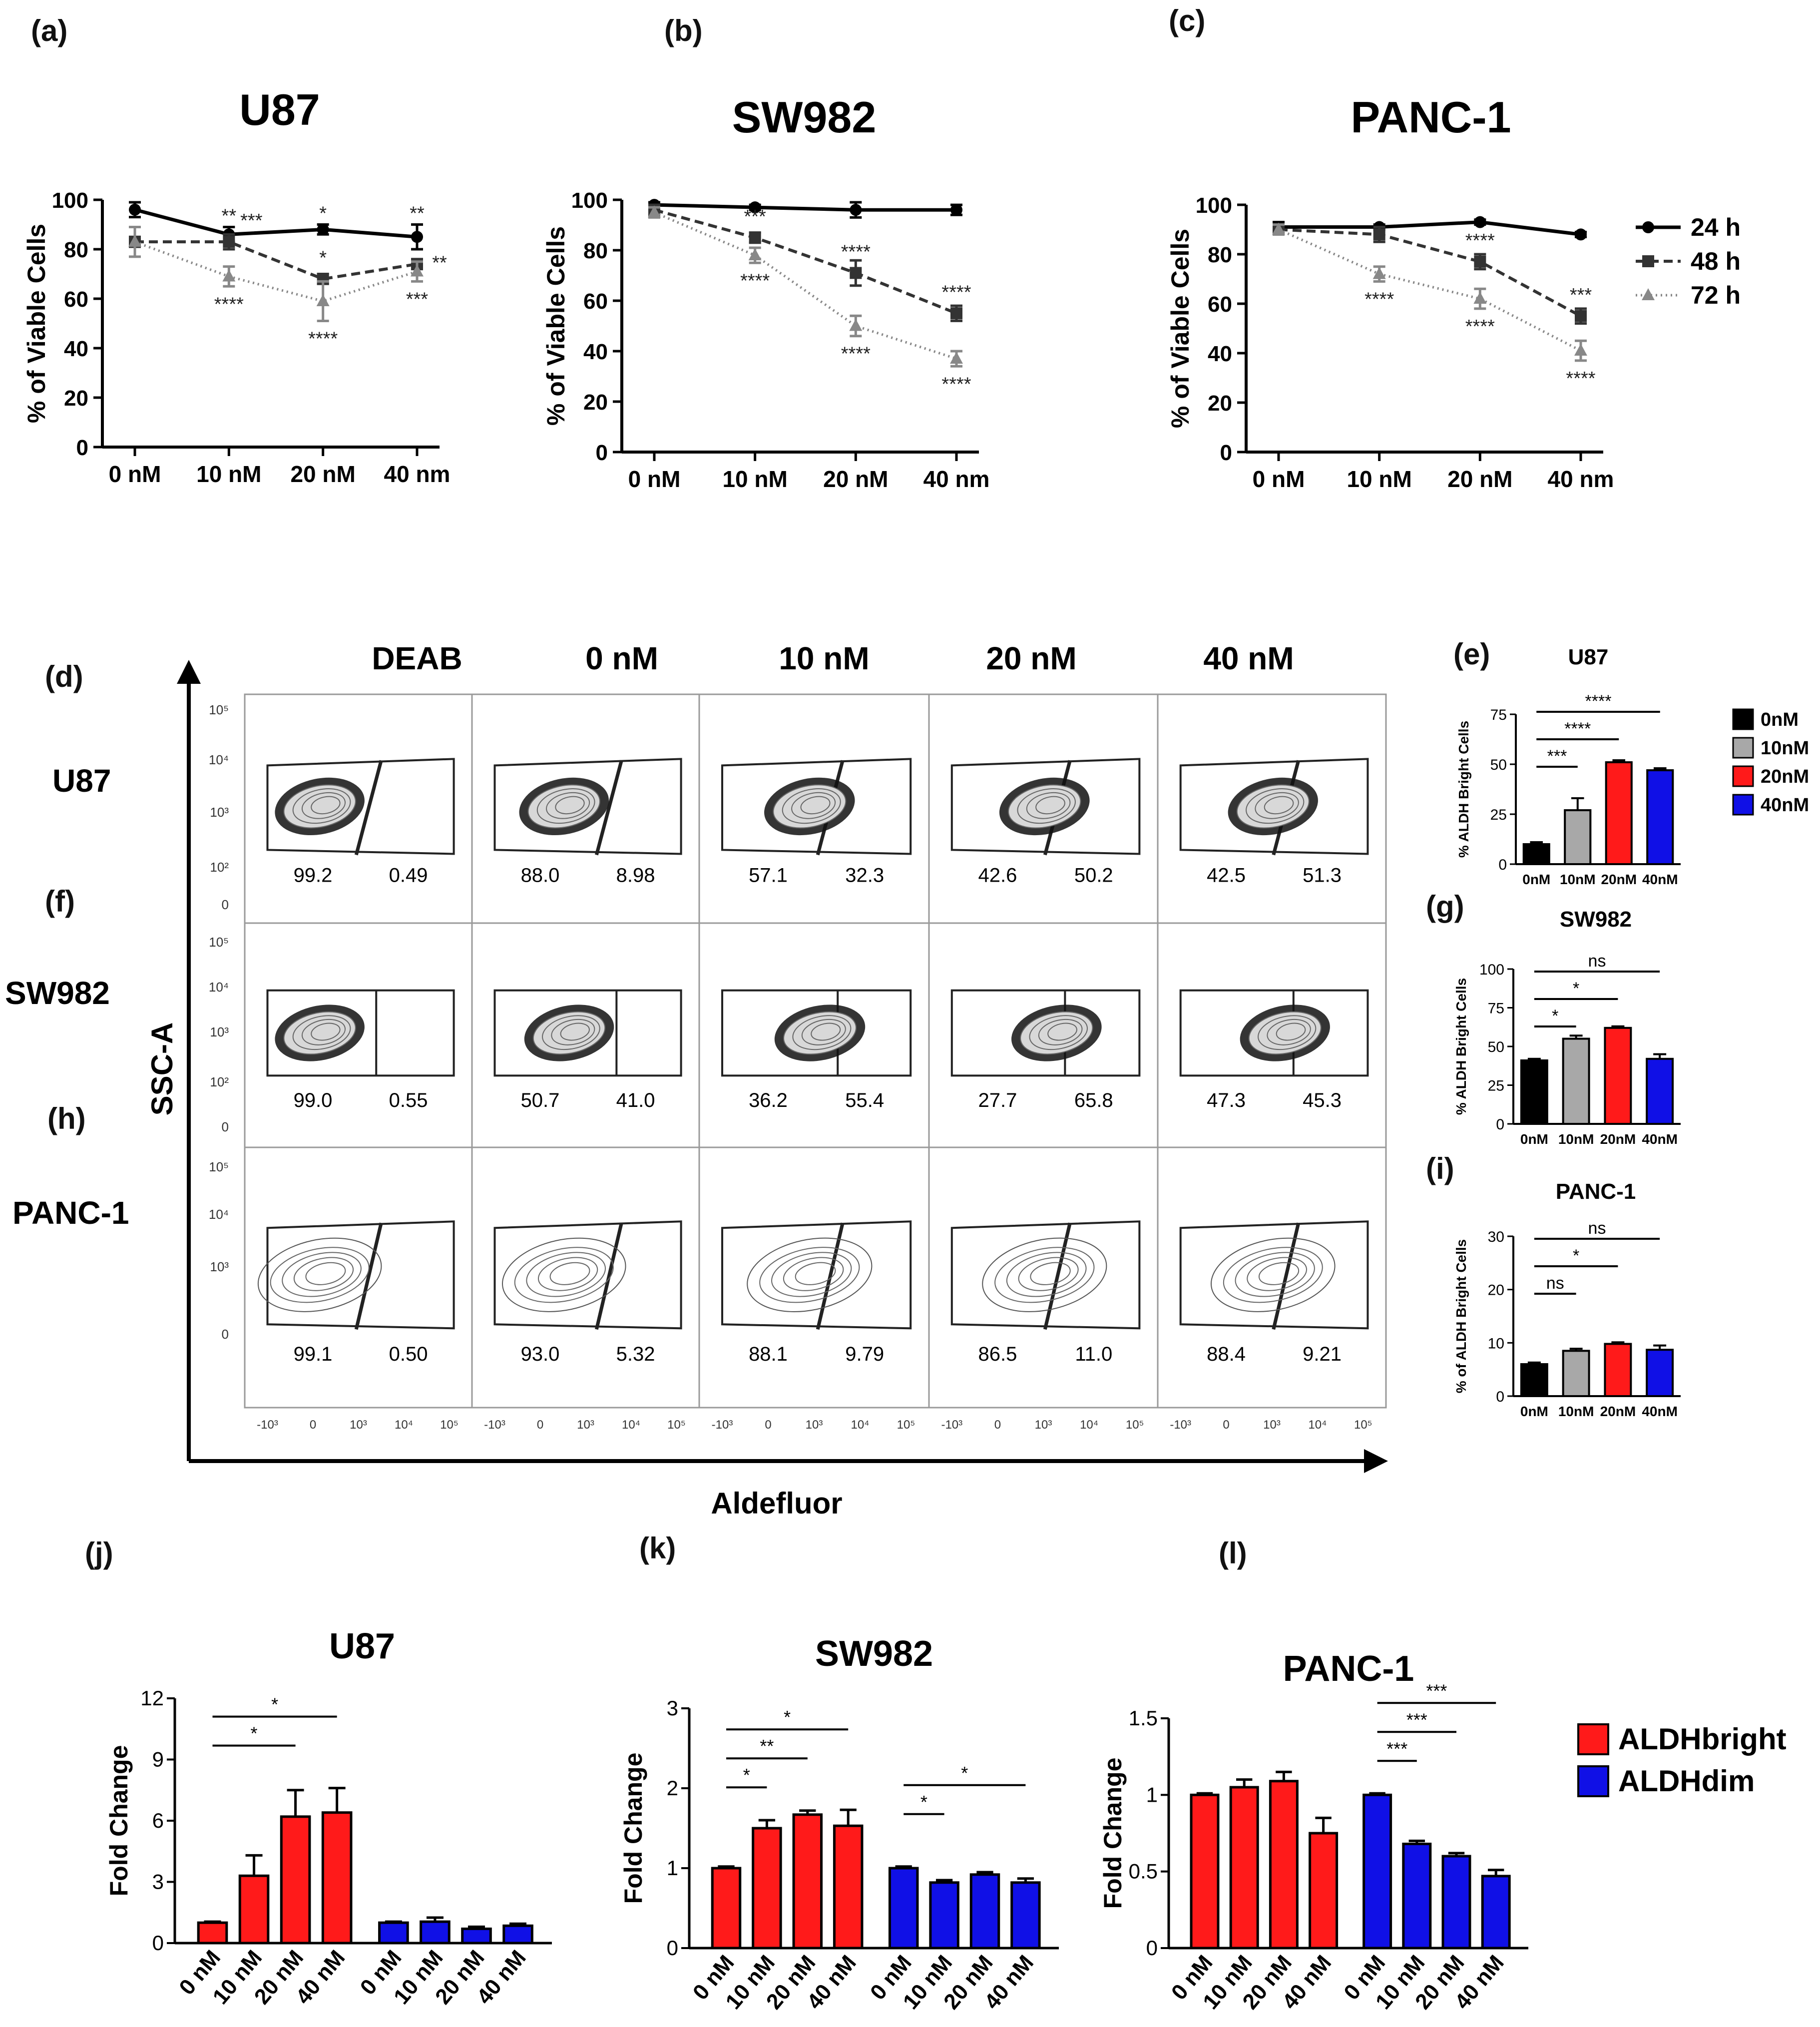 The width and height of the screenshot is (1820, 2027). I want to click on flow-column-header: DEAB, so click(417, 658).